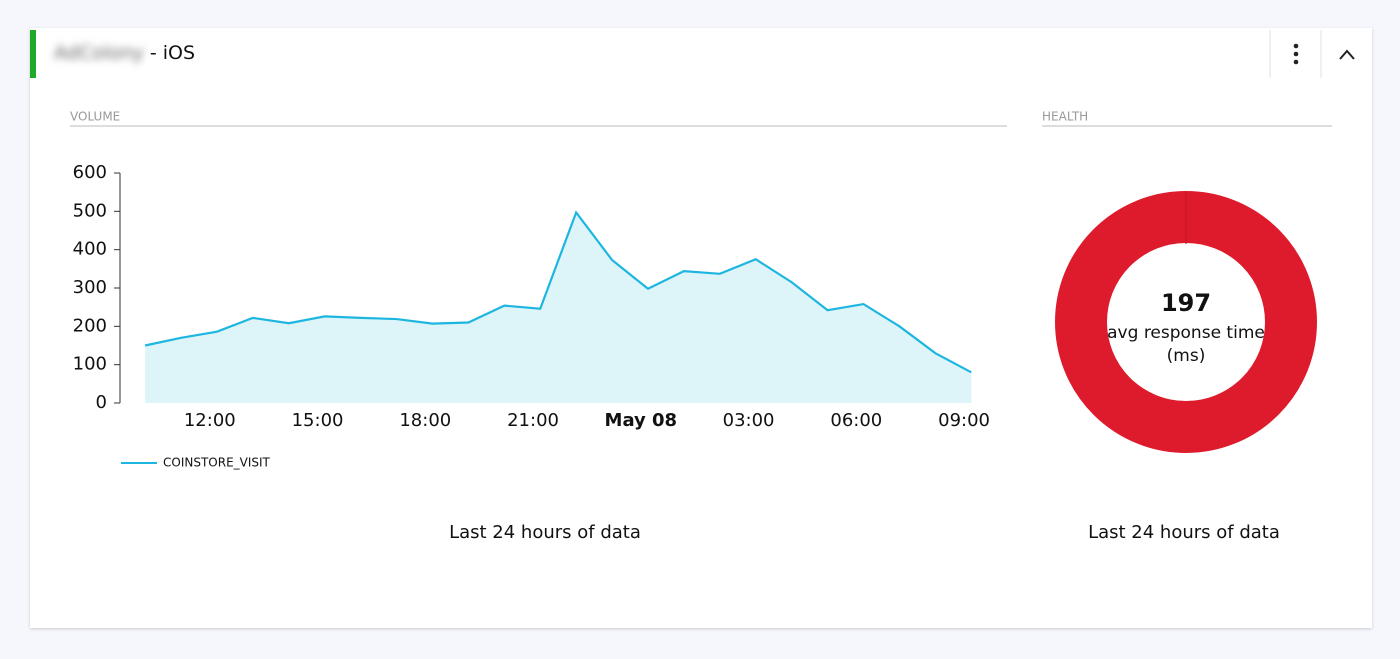 The height and width of the screenshot is (659, 1400). What do you see at coordinates (964, 420) in the screenshot?
I see `x-tick-label: 09:00` at bounding box center [964, 420].